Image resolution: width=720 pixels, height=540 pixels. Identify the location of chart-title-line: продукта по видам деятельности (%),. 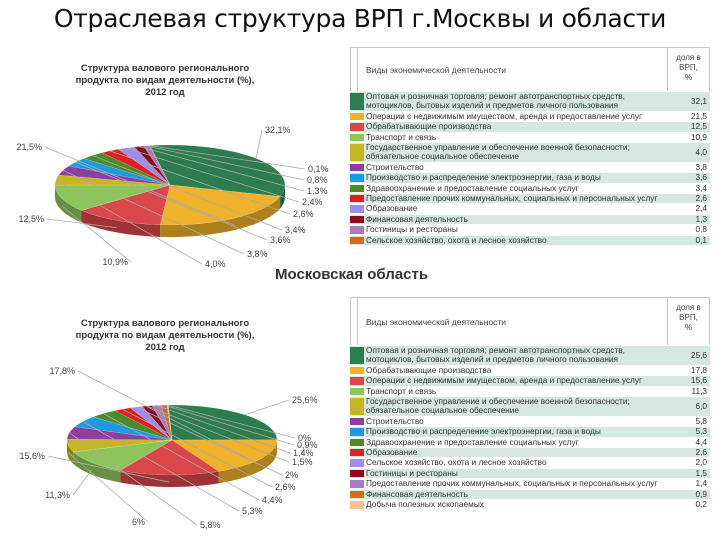
(165, 80).